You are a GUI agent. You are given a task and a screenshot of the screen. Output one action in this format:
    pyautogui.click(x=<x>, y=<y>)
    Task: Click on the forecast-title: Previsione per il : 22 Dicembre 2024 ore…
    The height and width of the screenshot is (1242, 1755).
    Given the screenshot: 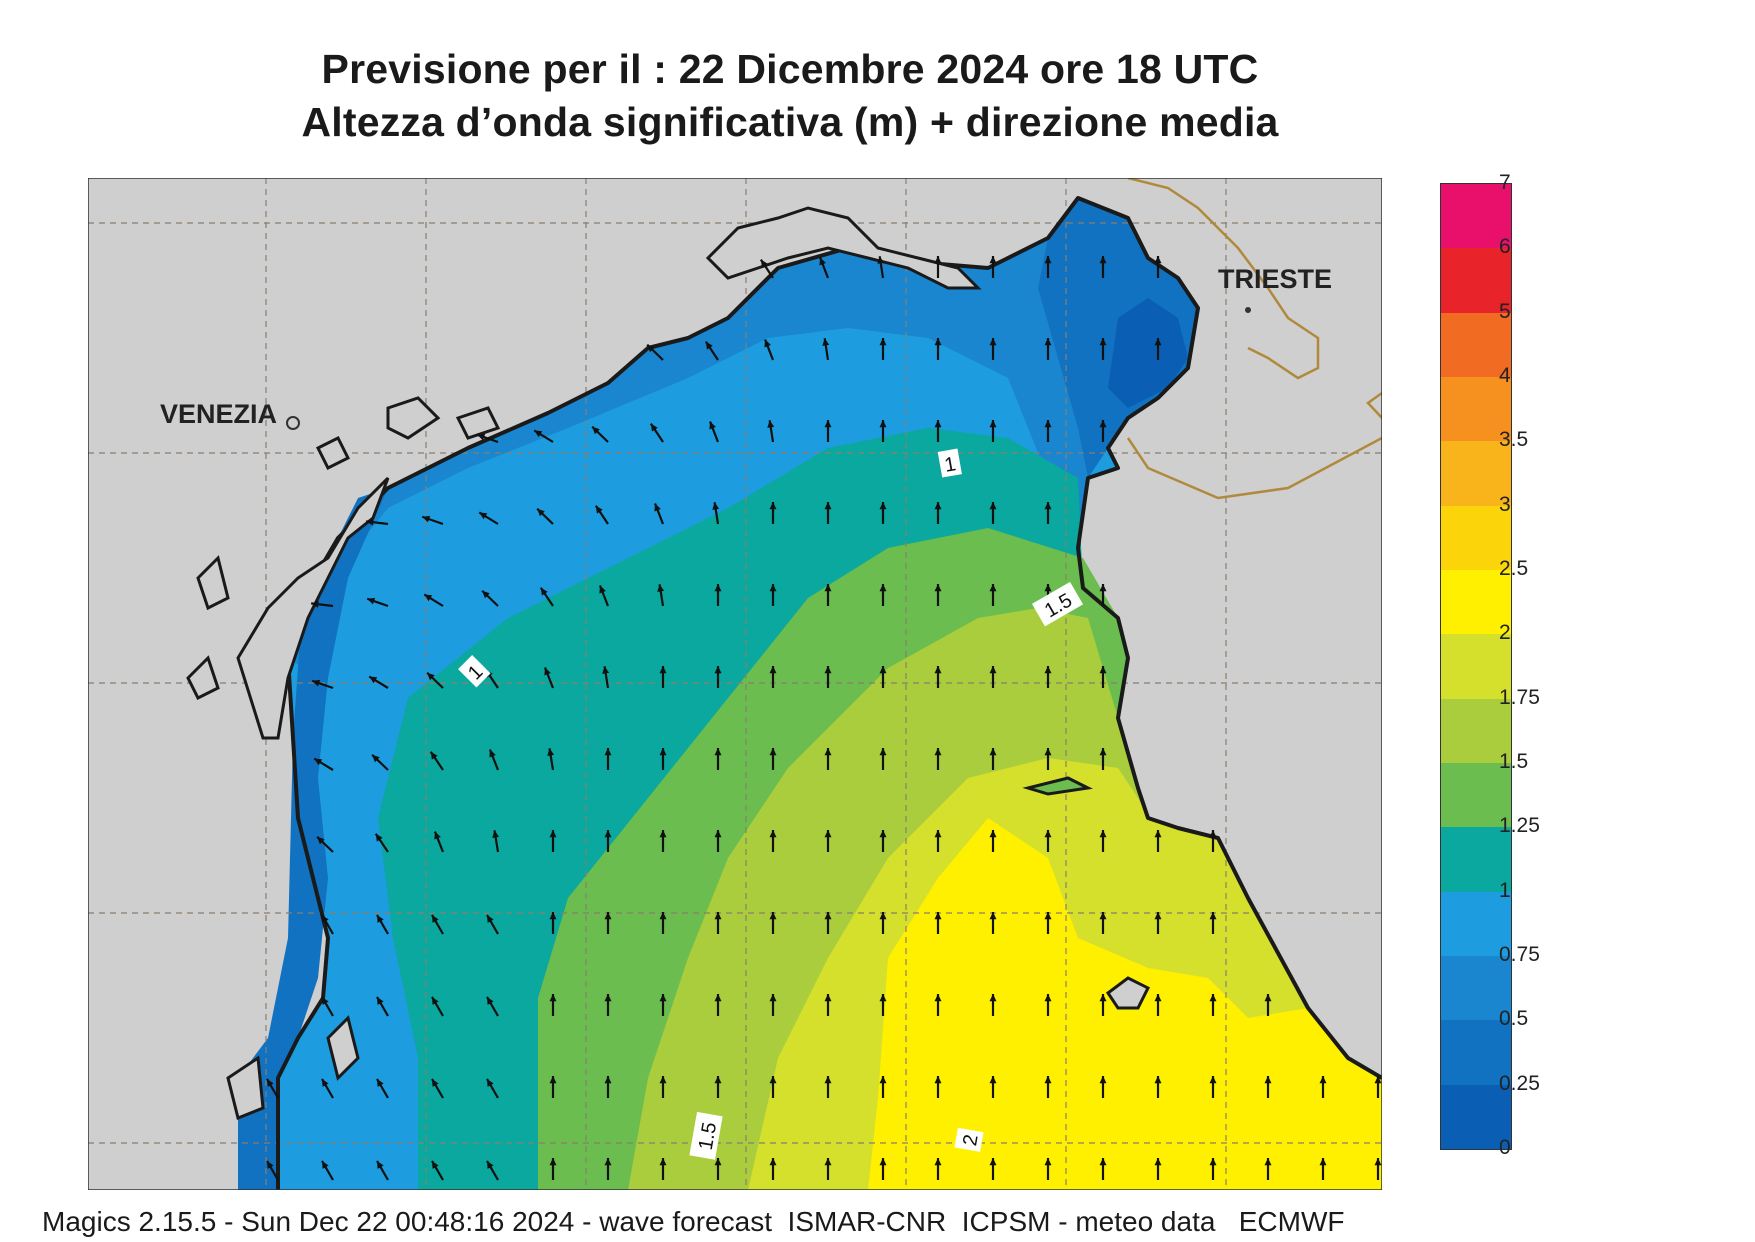 What is the action you would take?
    pyautogui.click(x=790, y=69)
    